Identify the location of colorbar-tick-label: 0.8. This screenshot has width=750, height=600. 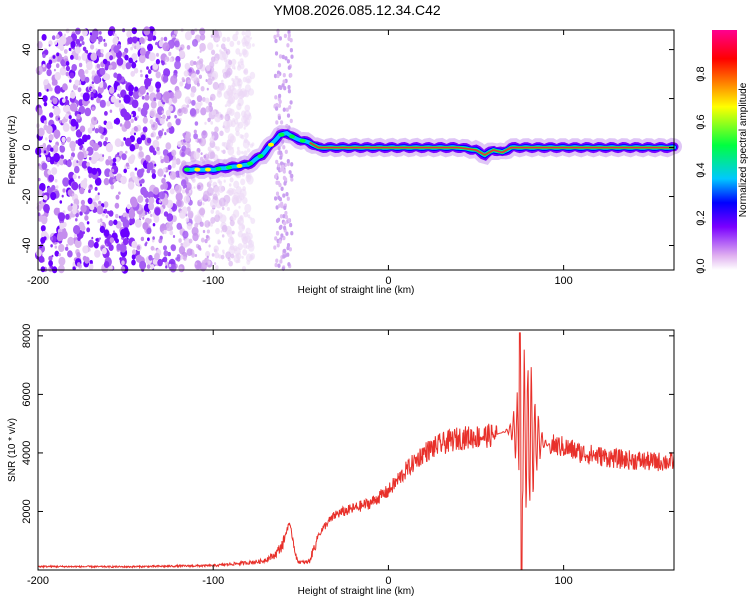
(701, 73).